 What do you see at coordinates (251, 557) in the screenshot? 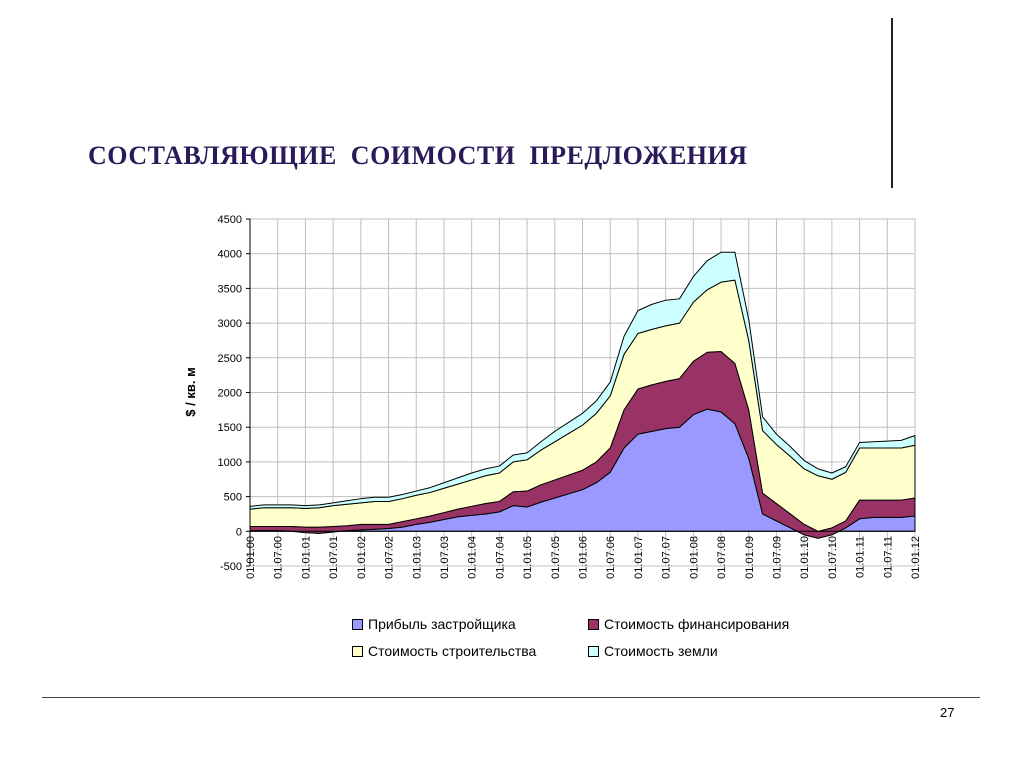
I see `x-tick-label: 01.01.00` at bounding box center [251, 557].